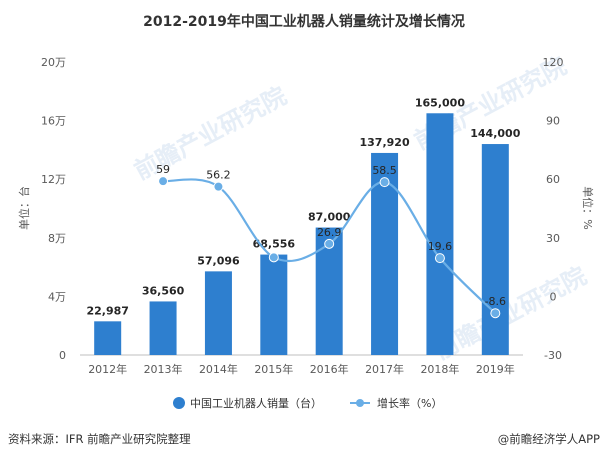 This screenshot has width=608, height=458. Describe the element at coordinates (553, 209) in the screenshot. I see `right-axis-ticks: -30 0 30 60 90 120` at that location.